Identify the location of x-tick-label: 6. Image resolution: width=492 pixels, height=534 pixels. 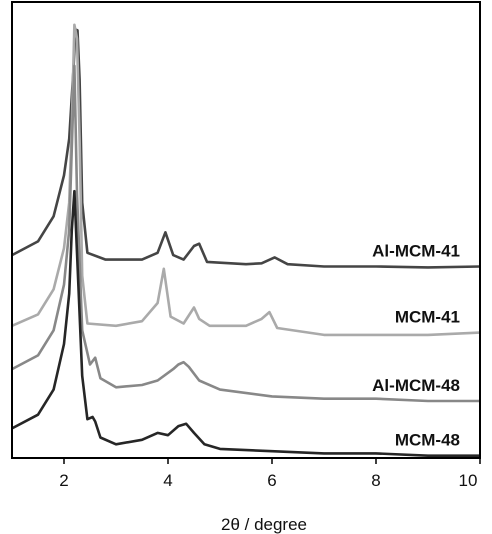
(271, 480).